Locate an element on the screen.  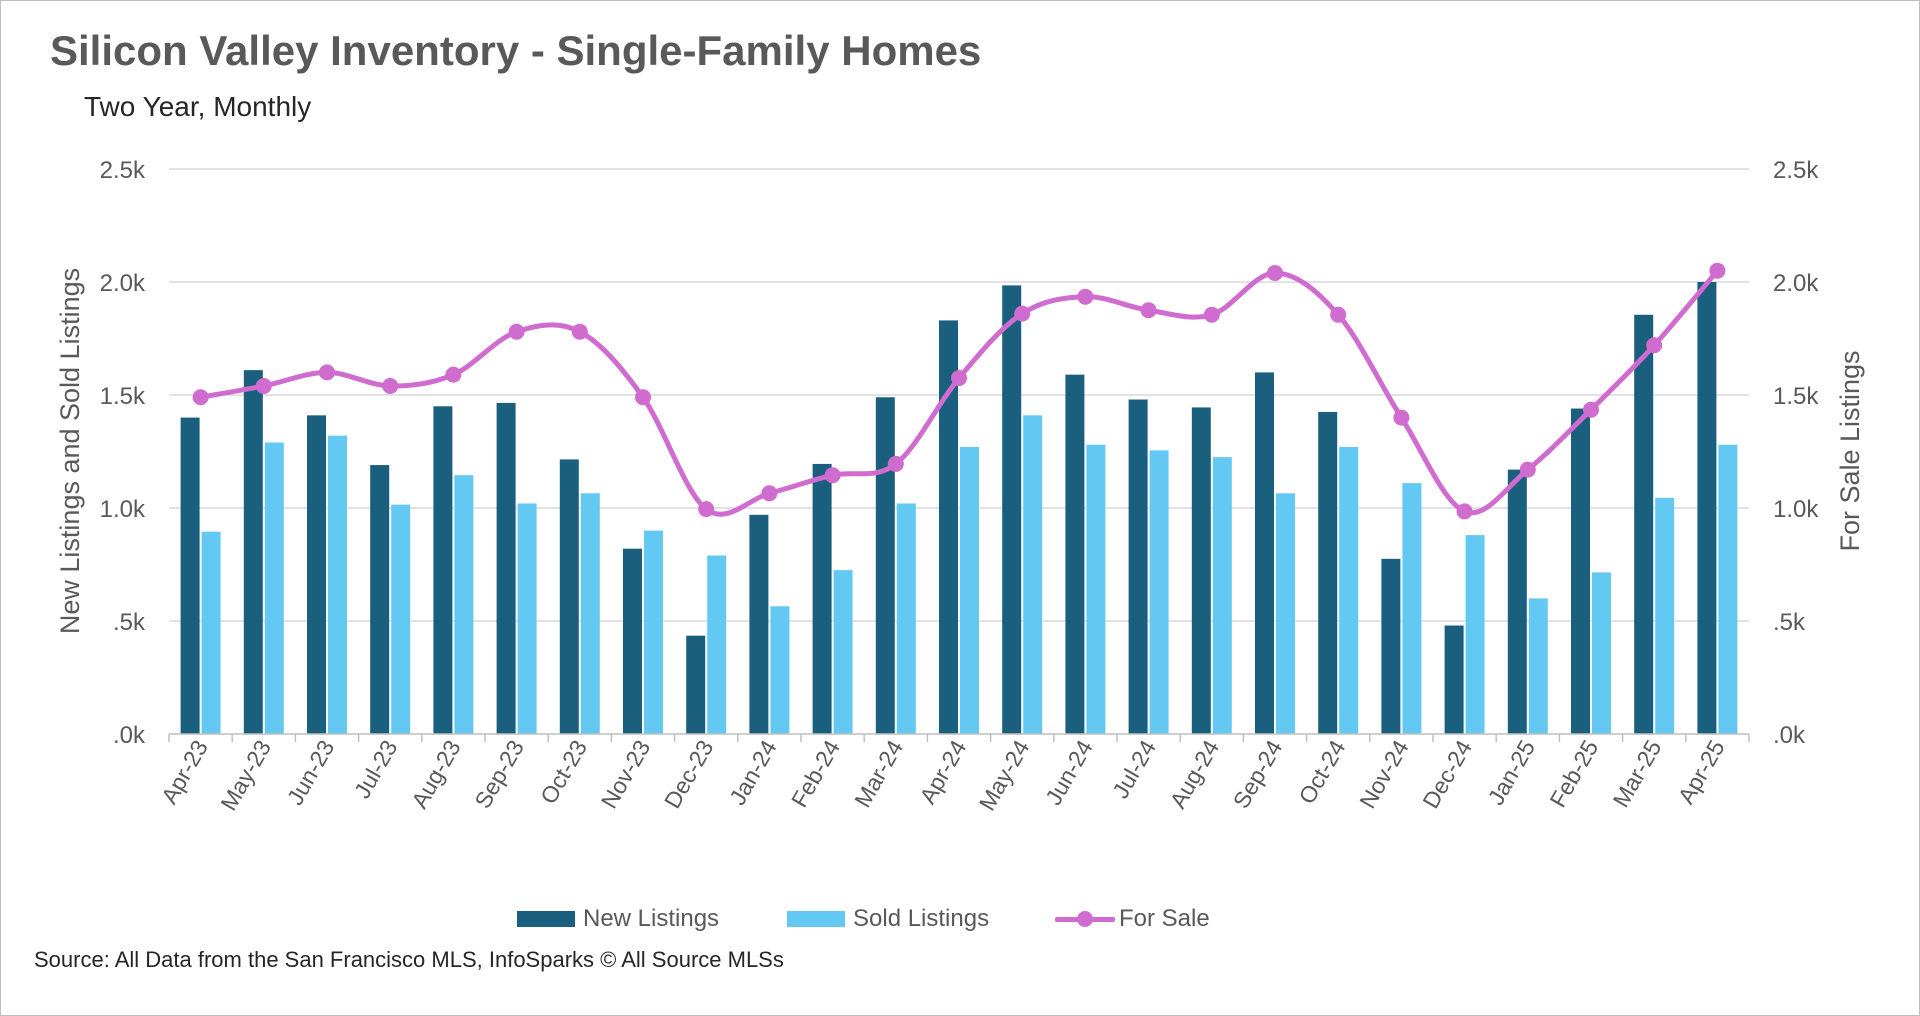
chart-legend: New Listings Sold Listings For Sale is located at coordinates (960, 919).